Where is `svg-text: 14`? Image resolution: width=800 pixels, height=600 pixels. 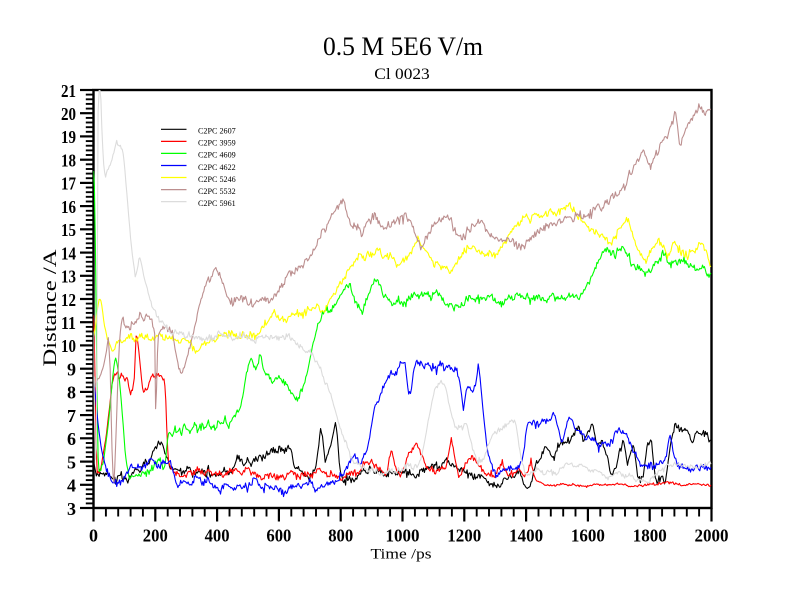 svg-text: 14 is located at coordinates (68, 253).